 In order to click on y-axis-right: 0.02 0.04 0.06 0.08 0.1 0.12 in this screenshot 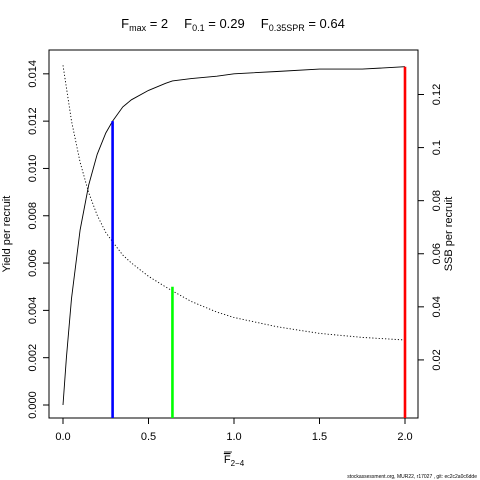, I will do `click(430, 227)`.